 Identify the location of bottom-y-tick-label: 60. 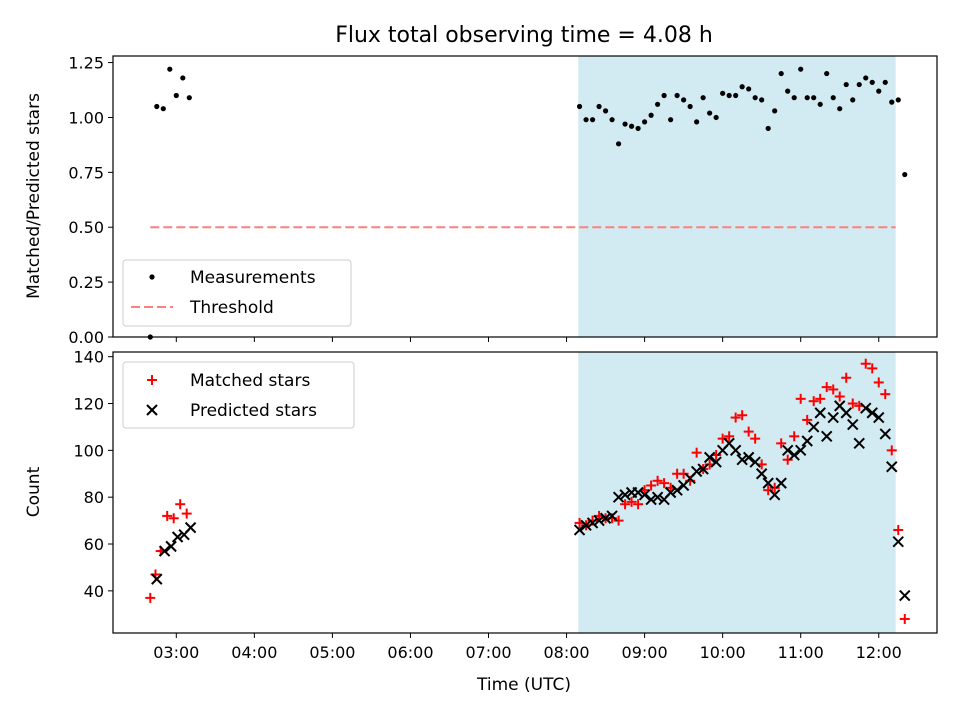
(94, 544).